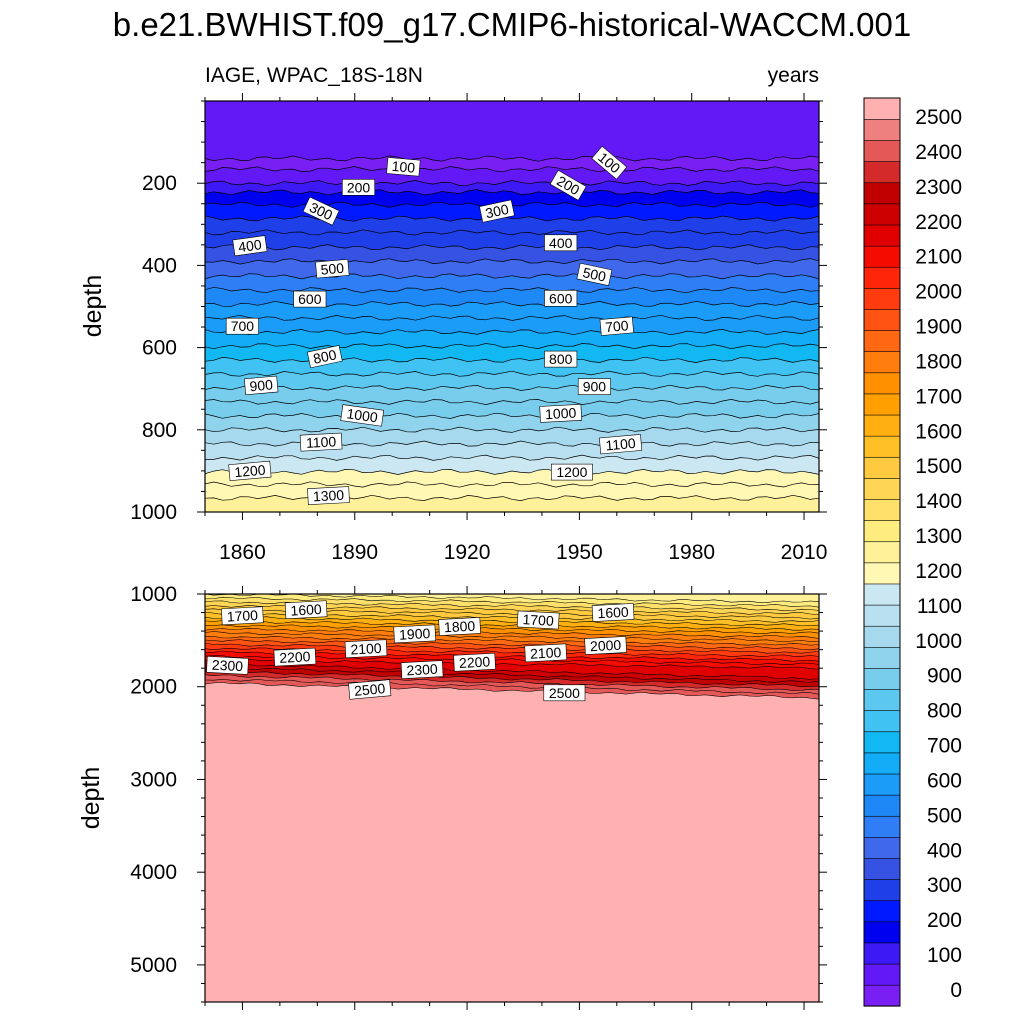 Image resolution: width=1024 pixels, height=1024 pixels. What do you see at coordinates (938, 292) in the screenshot?
I see `colorbar-label: 2000` at bounding box center [938, 292].